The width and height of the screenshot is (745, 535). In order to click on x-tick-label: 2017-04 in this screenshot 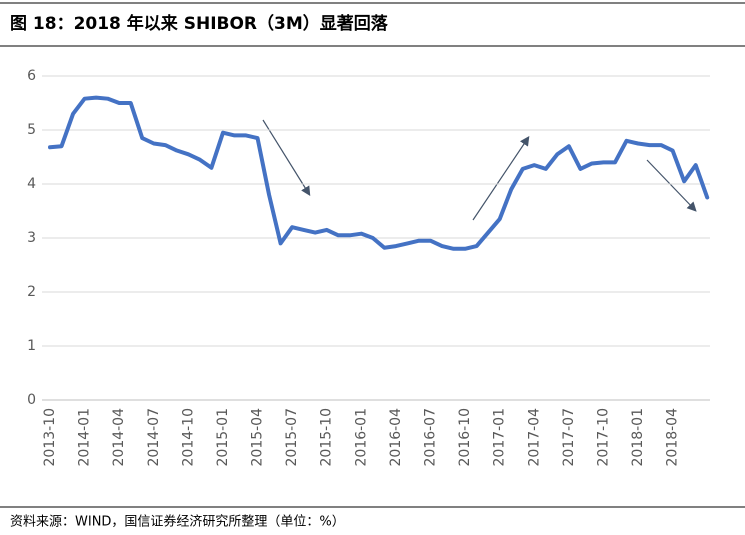, I will do `click(534, 437)`.